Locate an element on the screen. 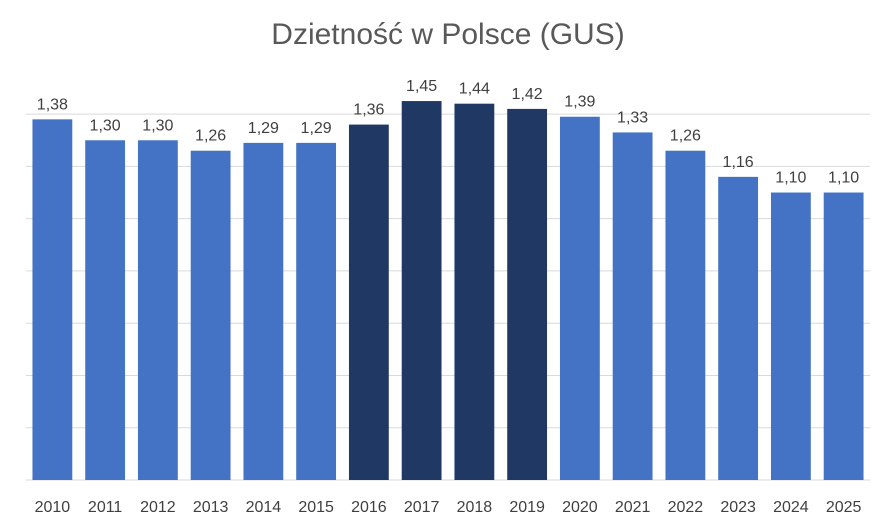 The width and height of the screenshot is (896, 531). data-label-2025: 1,10 is located at coordinates (843, 178).